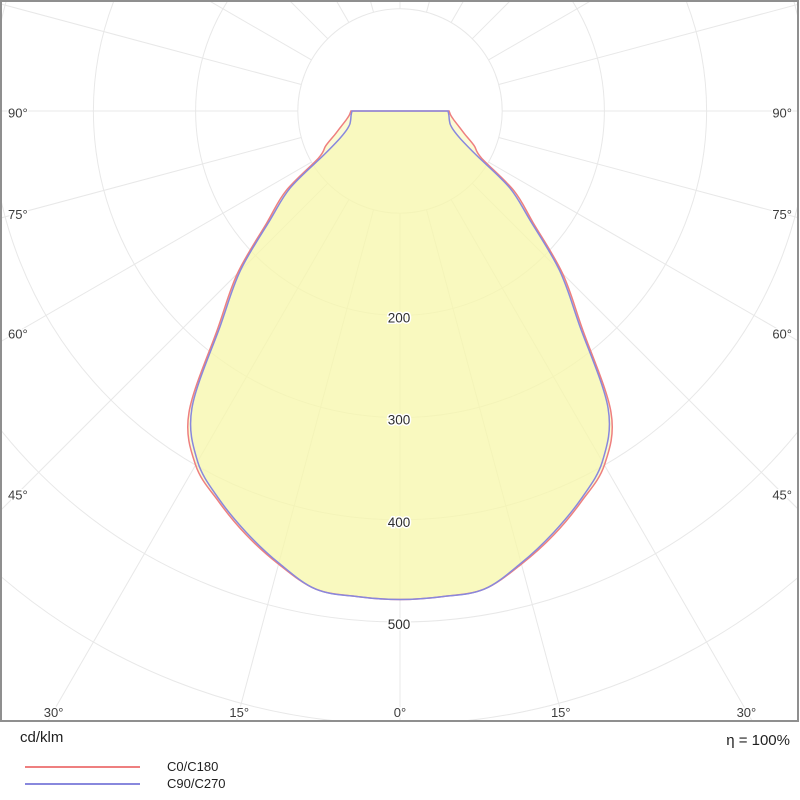 The height and width of the screenshot is (800, 800). What do you see at coordinates (782, 214) in the screenshot?
I see `angle-label-right-75: 75°` at bounding box center [782, 214].